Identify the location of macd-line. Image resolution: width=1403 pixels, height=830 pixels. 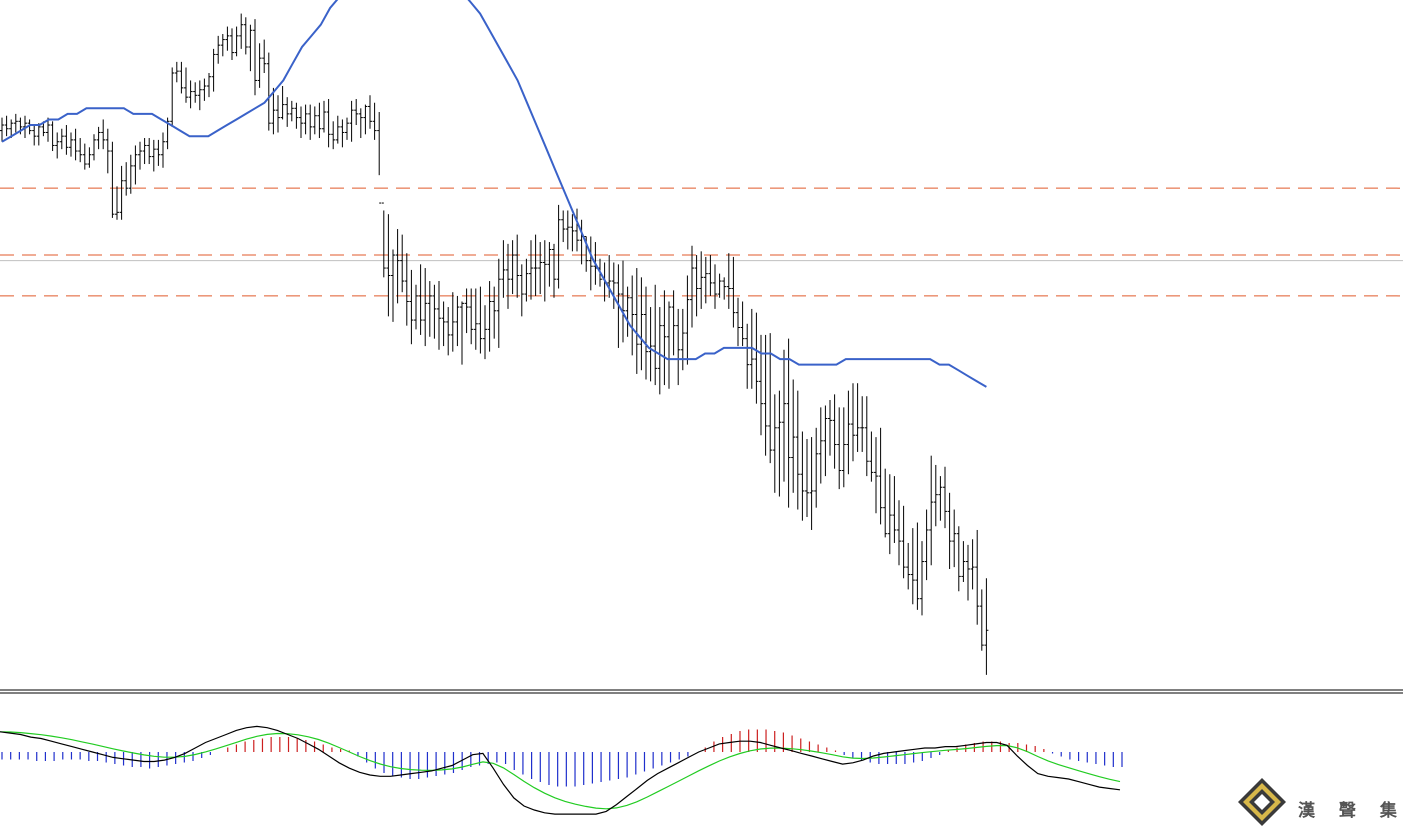
(560, 770).